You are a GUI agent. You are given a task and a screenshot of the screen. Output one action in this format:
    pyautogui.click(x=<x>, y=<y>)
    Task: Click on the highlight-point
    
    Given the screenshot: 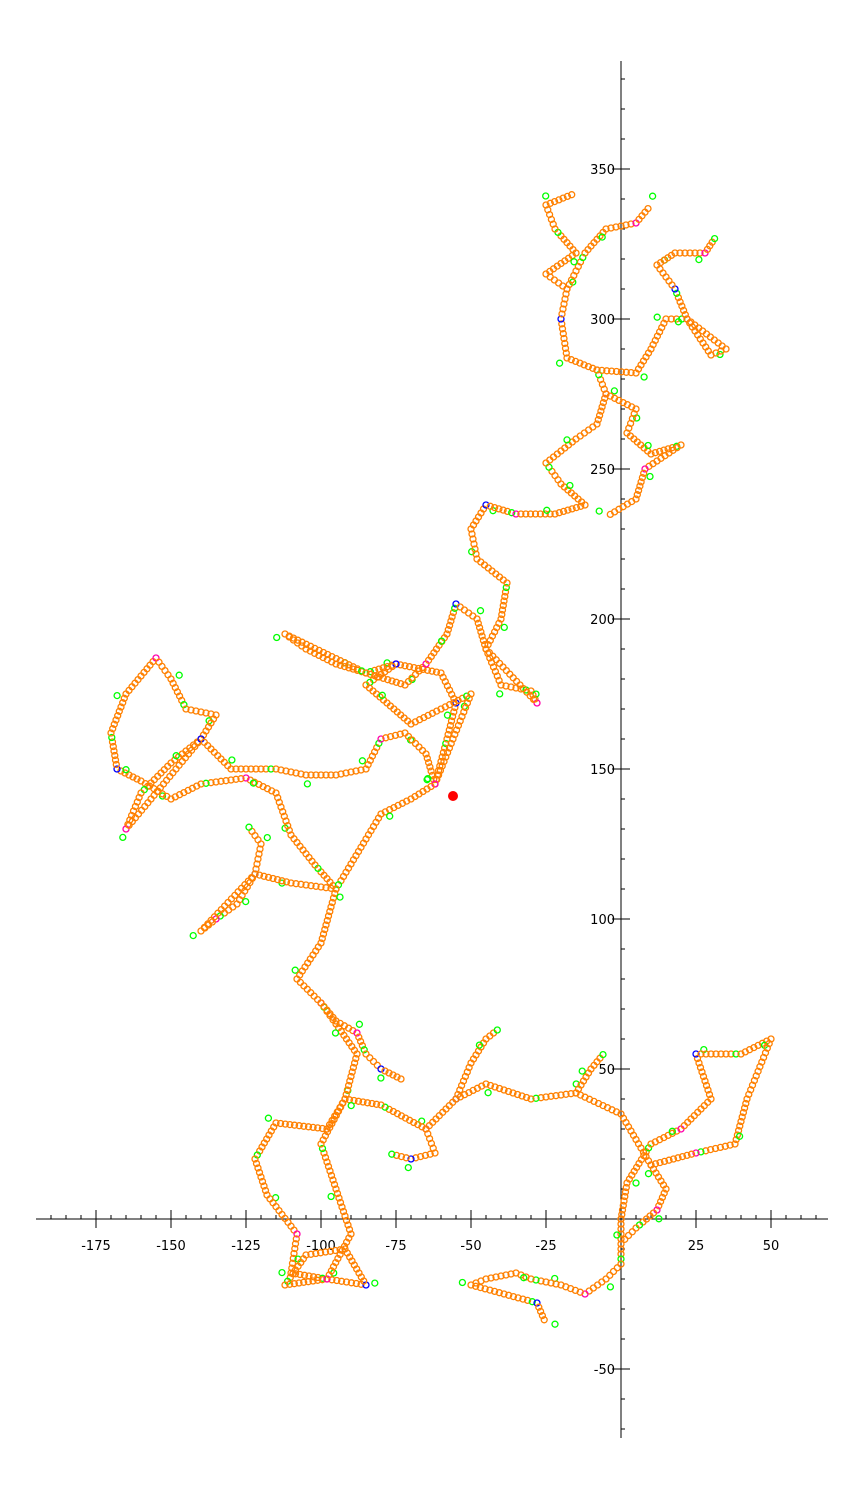 What is the action you would take?
    pyautogui.click(x=453, y=796)
    